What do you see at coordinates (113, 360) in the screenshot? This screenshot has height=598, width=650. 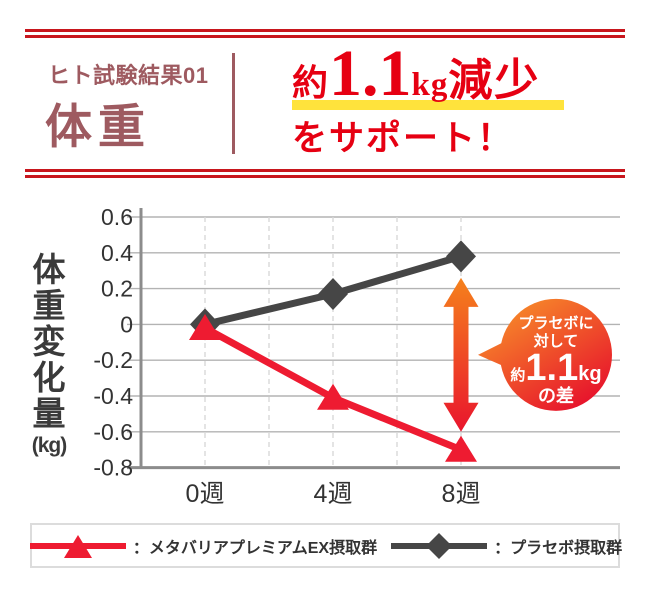 I see `y-tick-label: -0.2` at bounding box center [113, 360].